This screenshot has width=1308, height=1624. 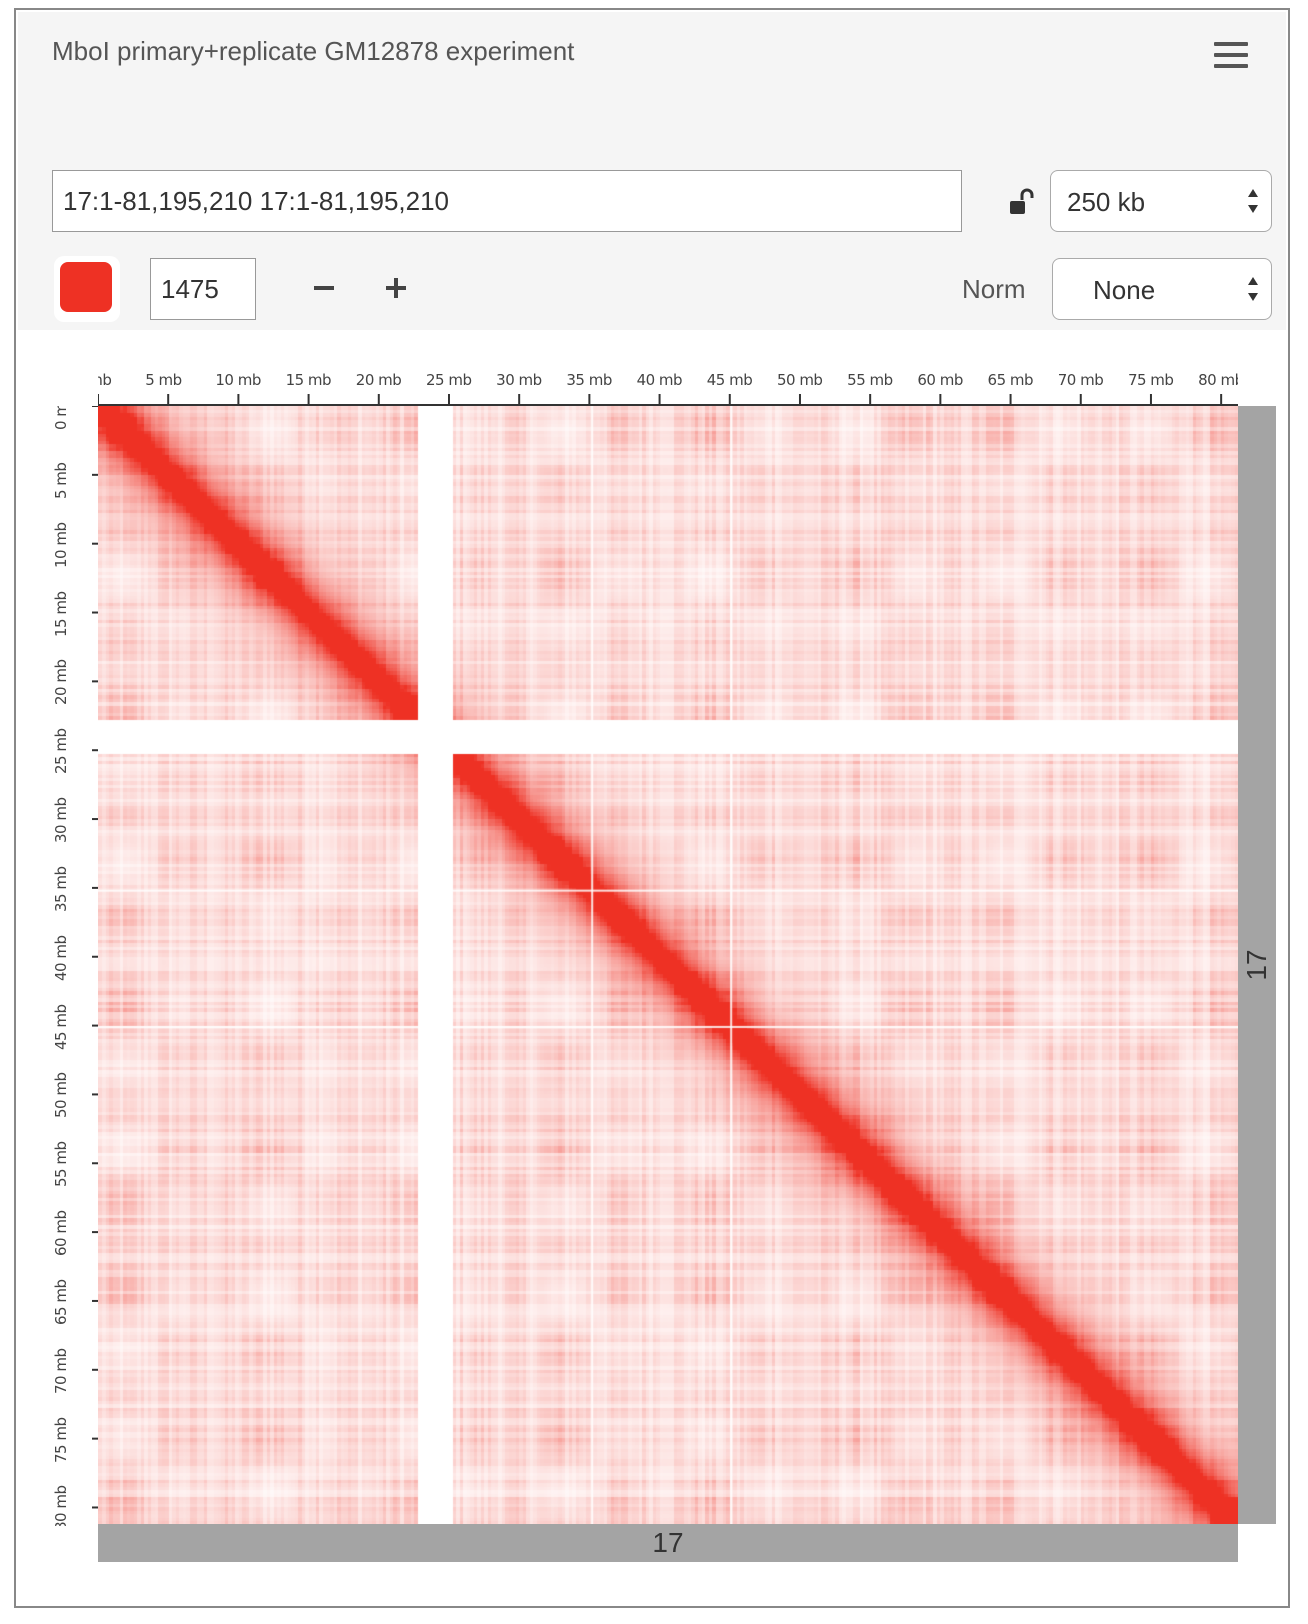 I want to click on top-ruler-tick-label: 50 mb, so click(x=799, y=380).